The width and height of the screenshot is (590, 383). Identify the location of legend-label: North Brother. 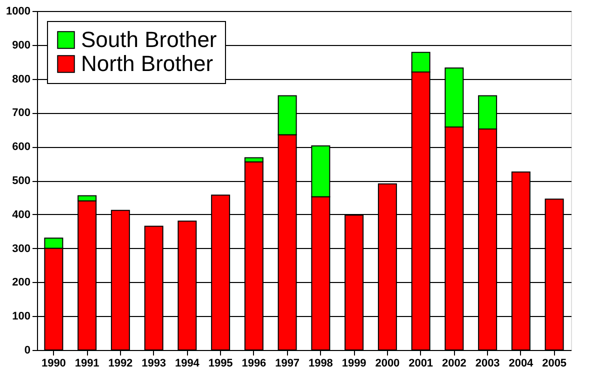
(147, 63).